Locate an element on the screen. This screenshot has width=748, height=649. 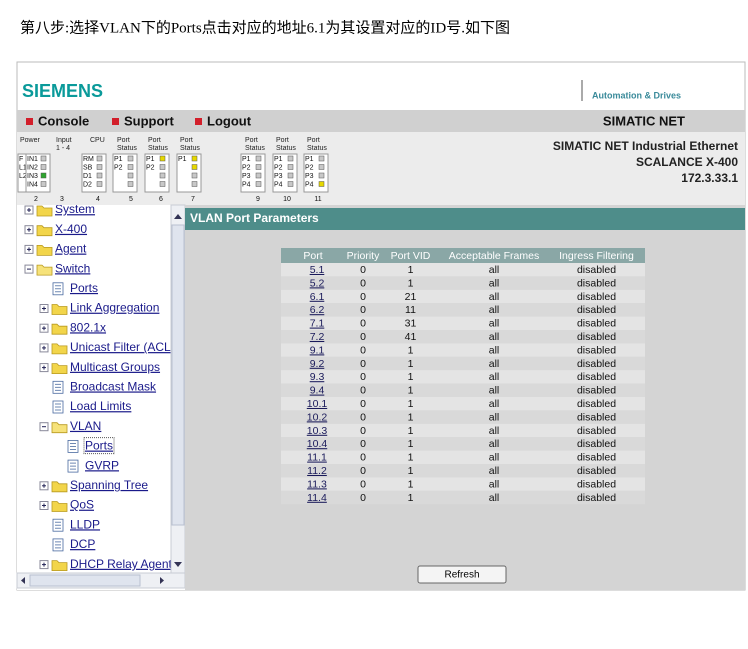
tree-item: DCP is located at coordinates (82, 544).